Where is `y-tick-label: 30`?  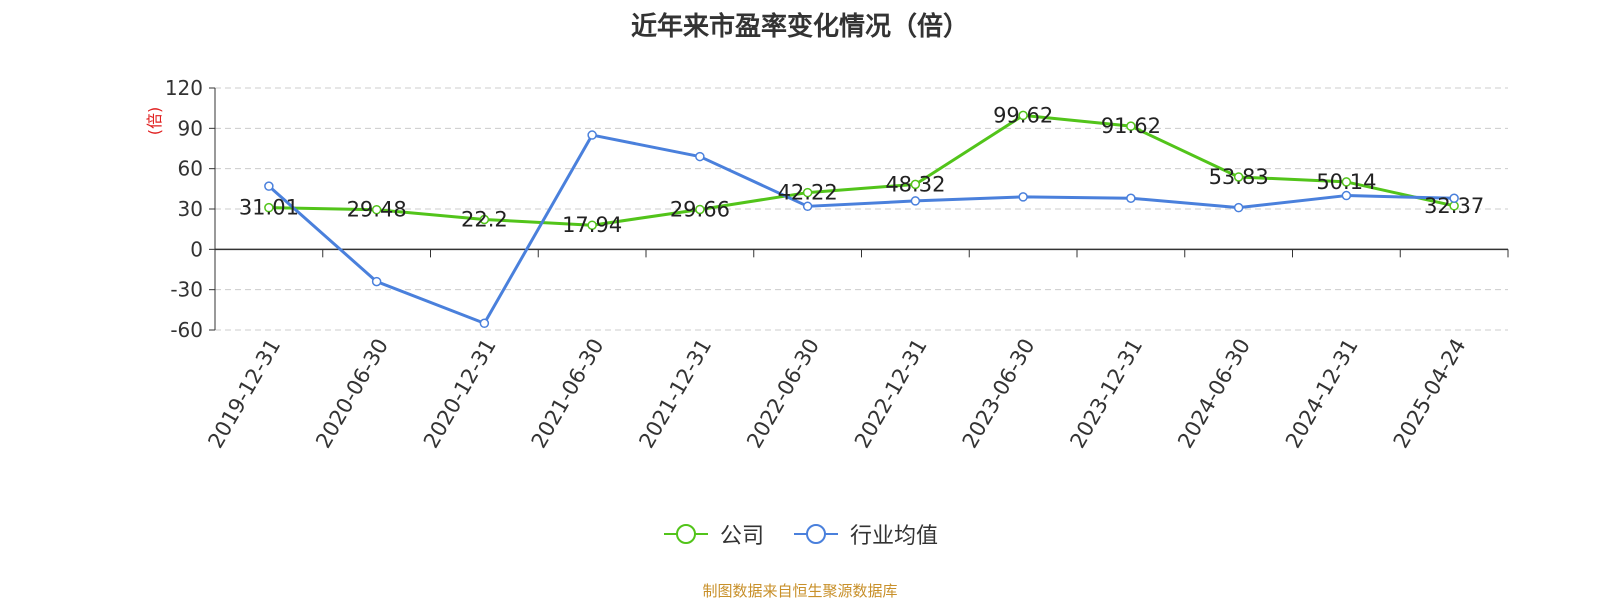
y-tick-label: 30 is located at coordinates (190, 209).